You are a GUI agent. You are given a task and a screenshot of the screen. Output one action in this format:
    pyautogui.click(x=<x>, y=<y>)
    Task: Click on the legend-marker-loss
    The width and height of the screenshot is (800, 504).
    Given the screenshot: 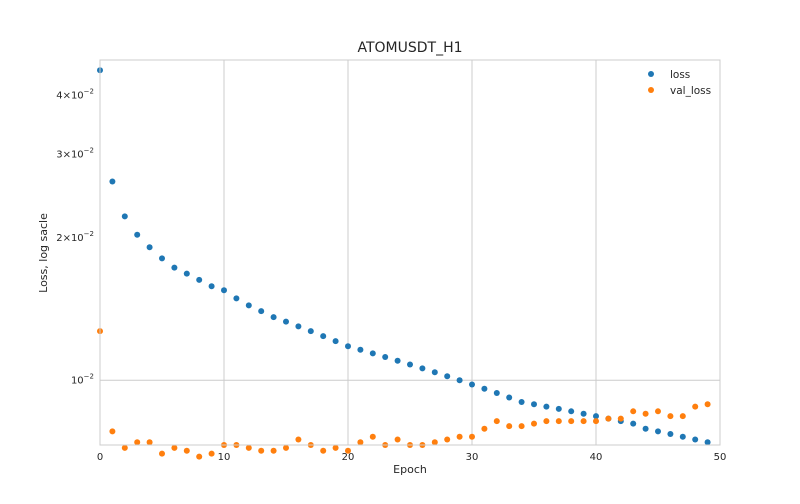 What is the action you would take?
    pyautogui.click(x=651, y=74)
    